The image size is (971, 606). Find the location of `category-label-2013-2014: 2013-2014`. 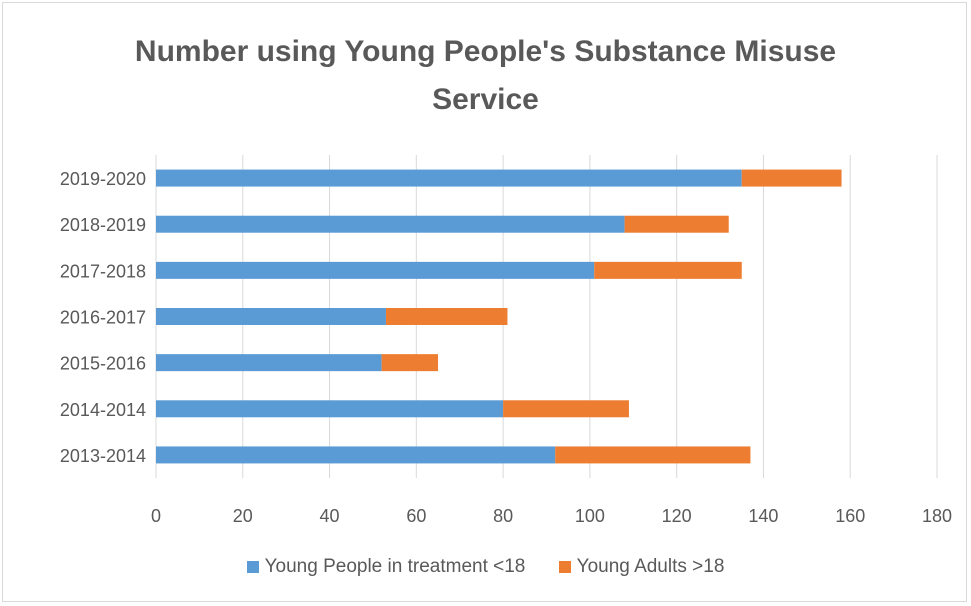

category-label-2013-2014: 2013-2014 is located at coordinates (103, 456).